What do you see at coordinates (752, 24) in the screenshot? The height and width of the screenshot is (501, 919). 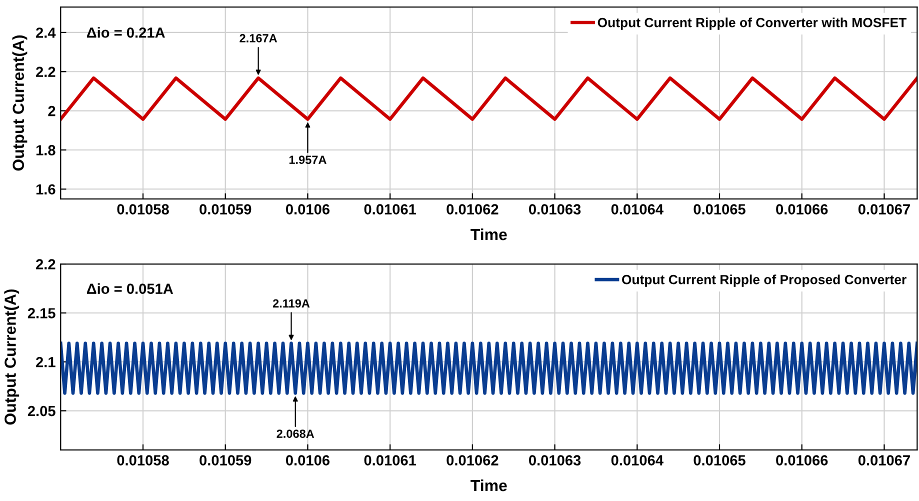 I see `legend-label: Output Current Ripple of Converter with MOSFET` at bounding box center [752, 24].